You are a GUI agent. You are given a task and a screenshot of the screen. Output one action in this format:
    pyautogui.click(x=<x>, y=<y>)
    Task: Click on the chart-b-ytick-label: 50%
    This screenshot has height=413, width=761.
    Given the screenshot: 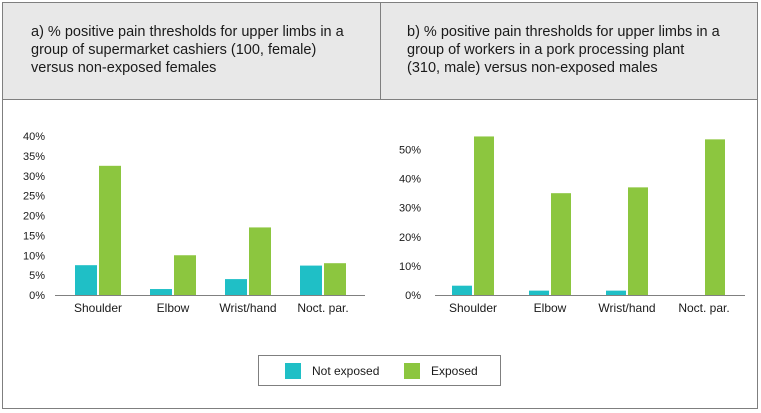 What is the action you would take?
    pyautogui.click(x=410, y=151)
    